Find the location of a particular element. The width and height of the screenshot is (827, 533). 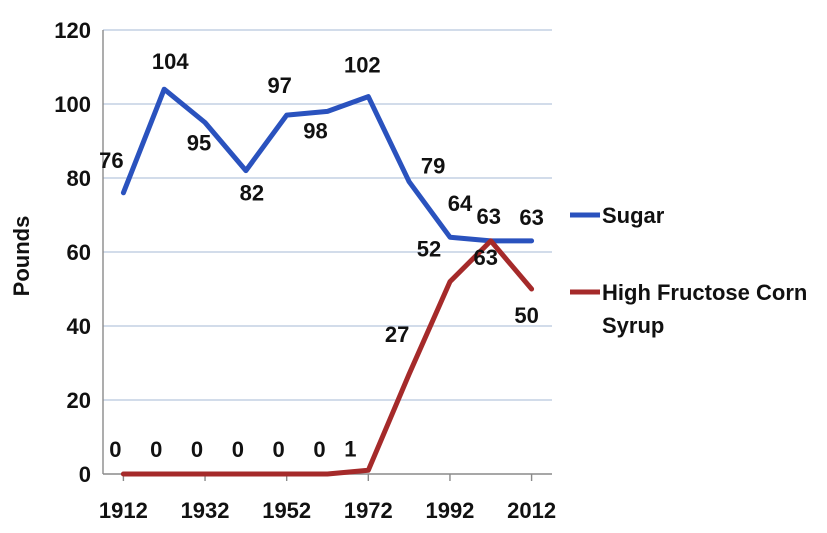

data-label: 95 is located at coordinates (199, 143).